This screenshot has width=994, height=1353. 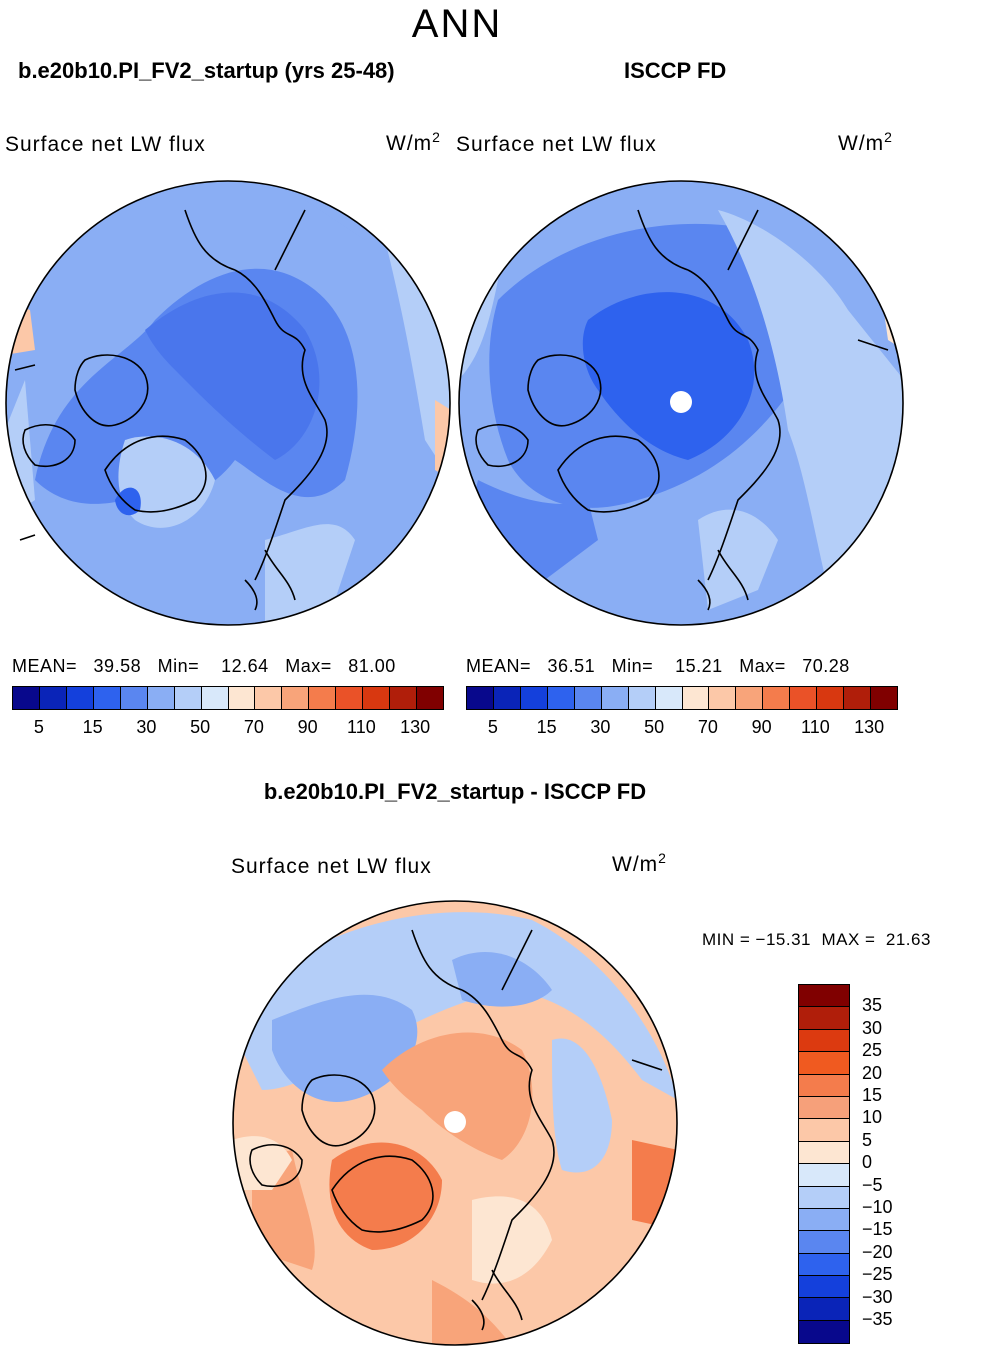 What do you see at coordinates (877, 1296) in the screenshot?
I see `colorbar-tick-label: −30` at bounding box center [877, 1296].